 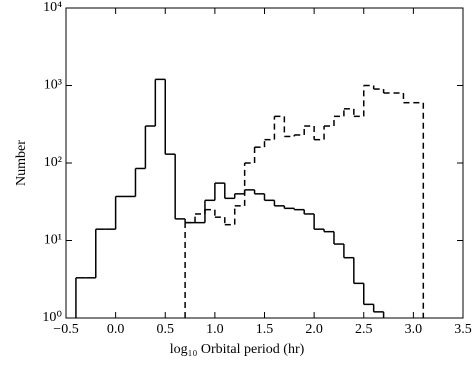 I want to click on x-tick-label: −0.5, so click(x=65, y=329).